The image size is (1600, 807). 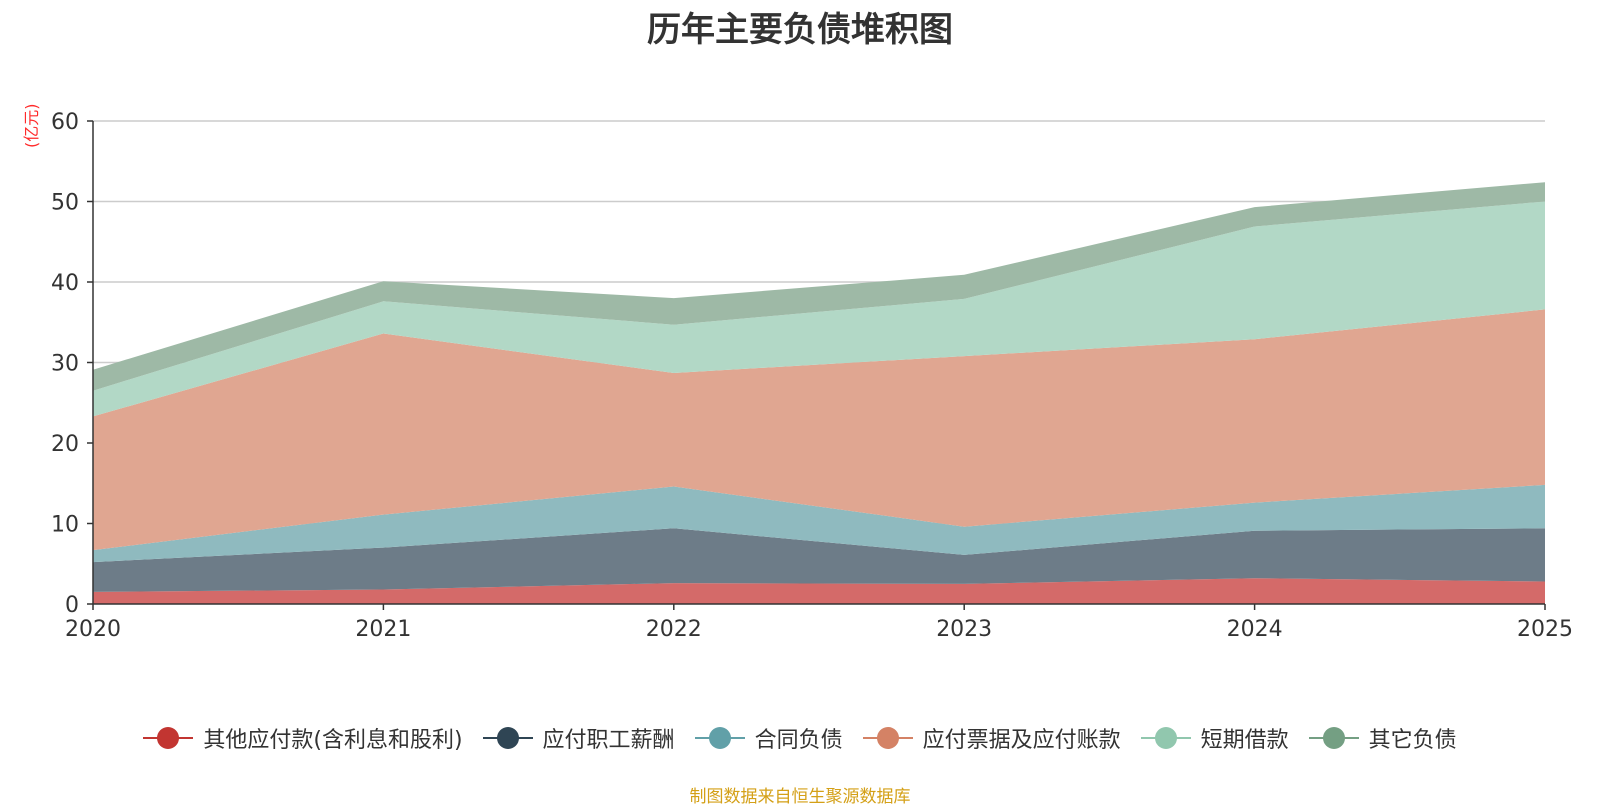 What do you see at coordinates (1021, 740) in the screenshot?
I see `legend-label: 应付票据及应付账款` at bounding box center [1021, 740].